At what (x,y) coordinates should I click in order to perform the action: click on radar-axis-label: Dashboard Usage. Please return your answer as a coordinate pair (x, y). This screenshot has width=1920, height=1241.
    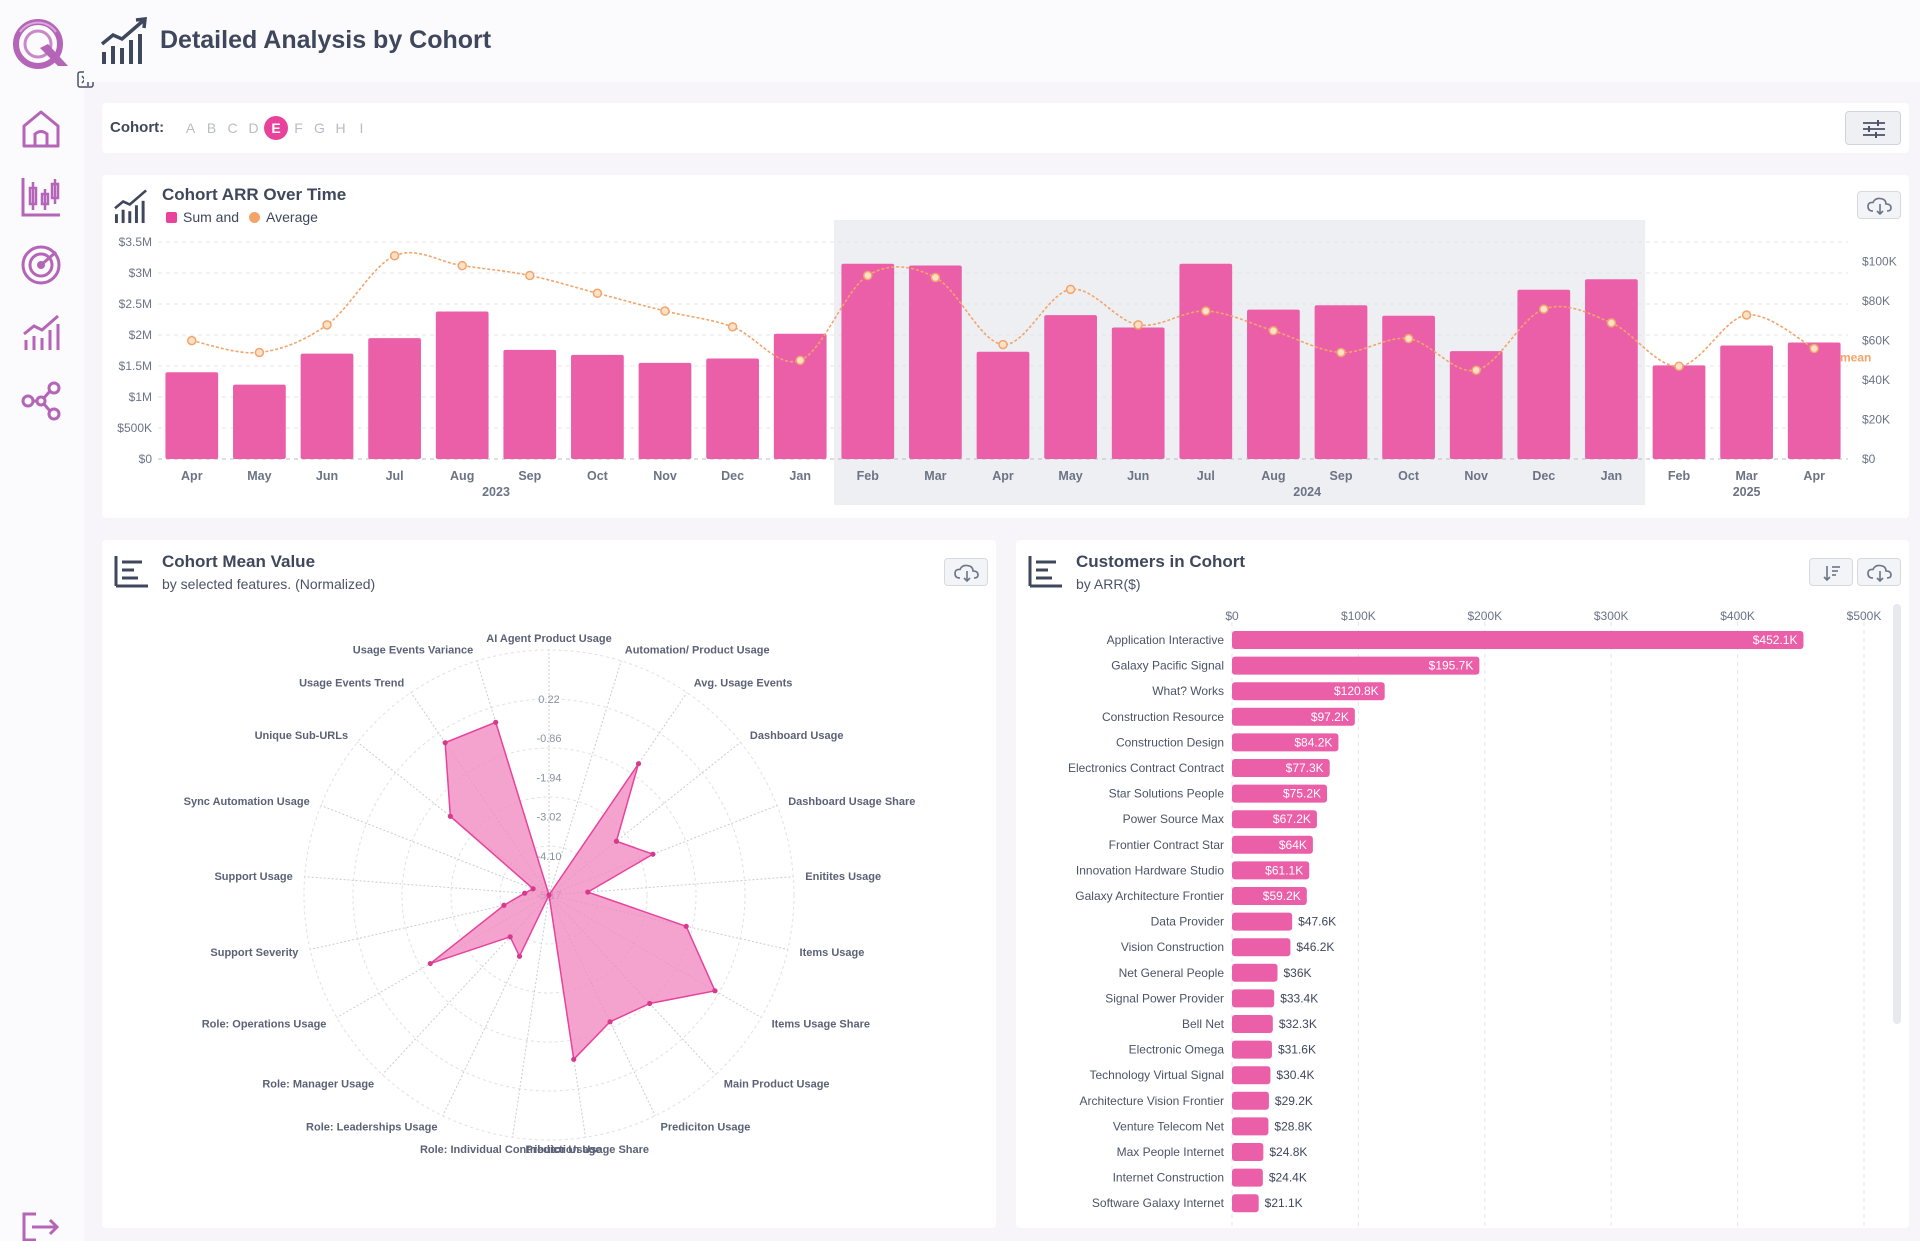
    Looking at the image, I should click on (797, 736).